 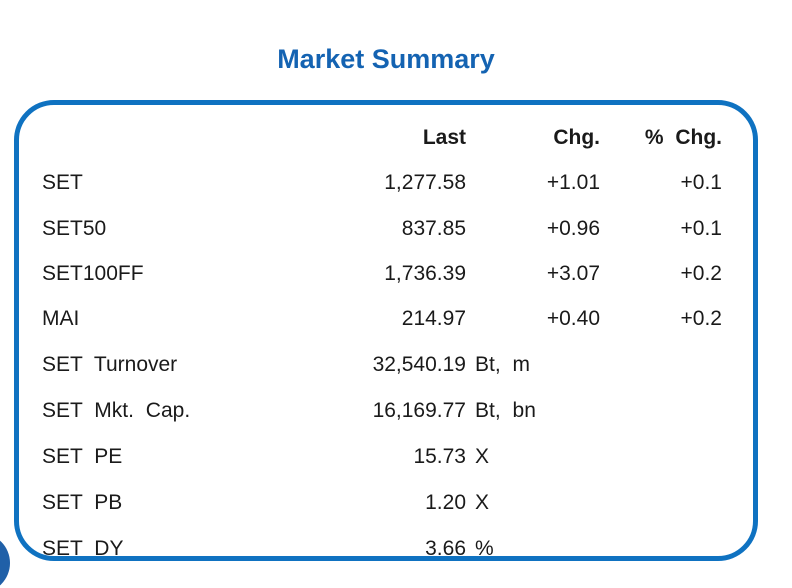 I want to click on row-unit: Bt, m, so click(x=503, y=364).